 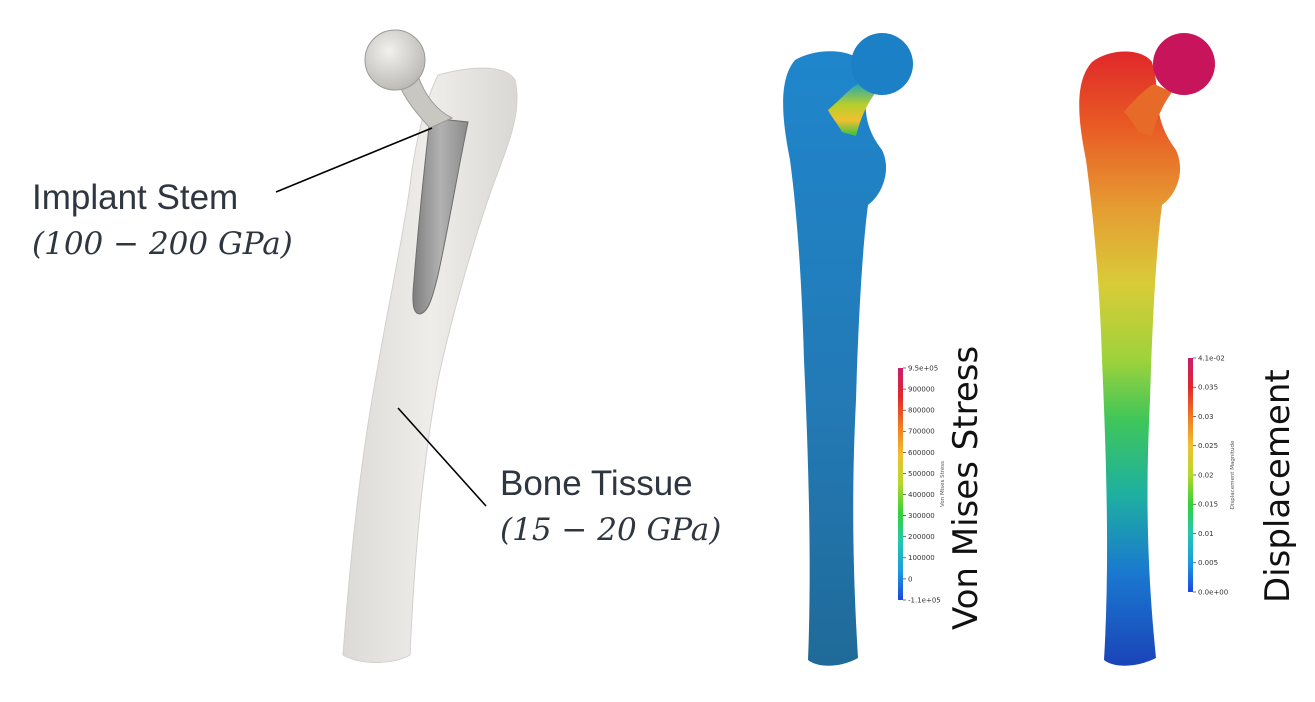 What do you see at coordinates (852, 110) in the screenshot?
I see `stress-neck-region` at bounding box center [852, 110].